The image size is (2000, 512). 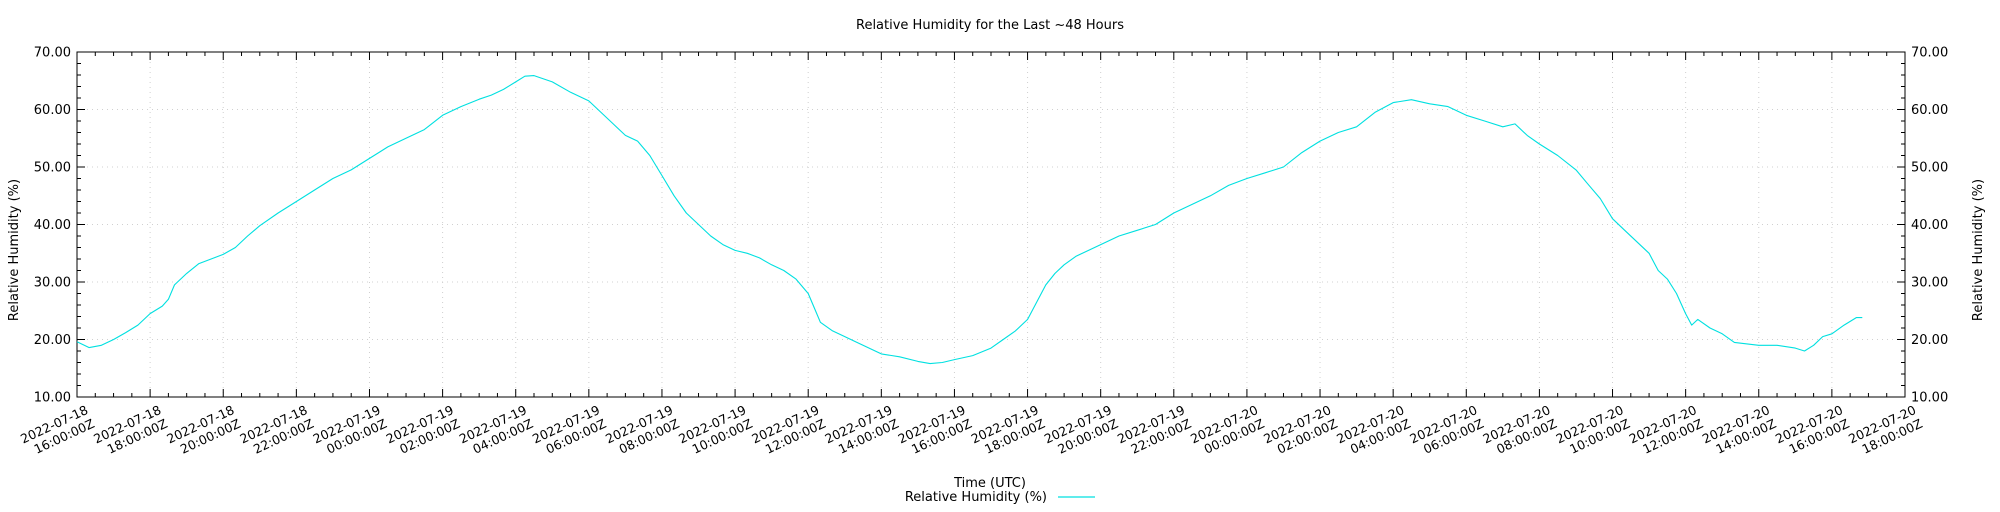 I want to click on y-tick-label-left: 30.00, so click(x=52, y=283).